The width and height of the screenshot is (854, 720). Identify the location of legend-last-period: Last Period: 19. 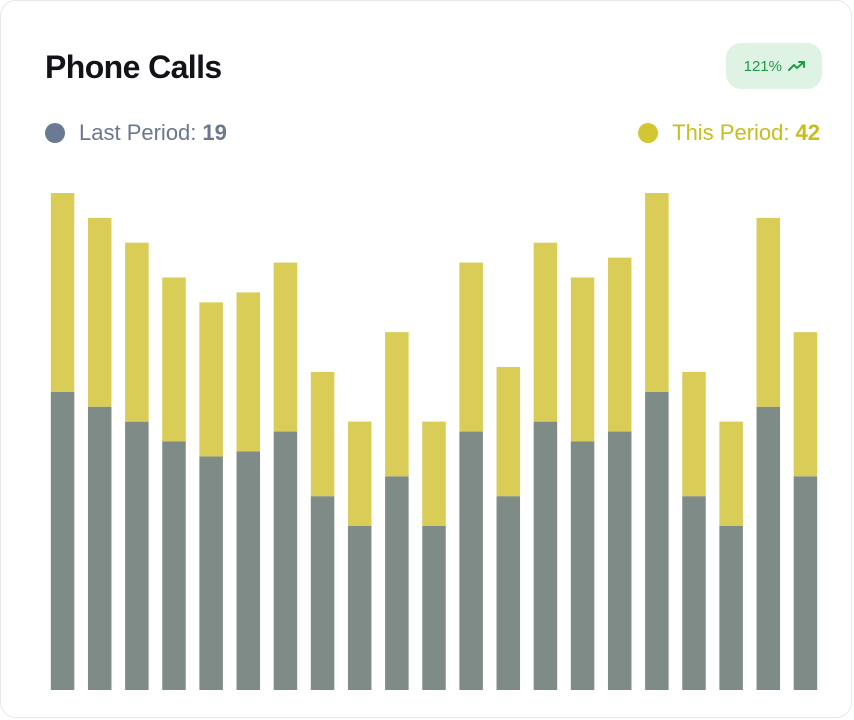
(136, 133).